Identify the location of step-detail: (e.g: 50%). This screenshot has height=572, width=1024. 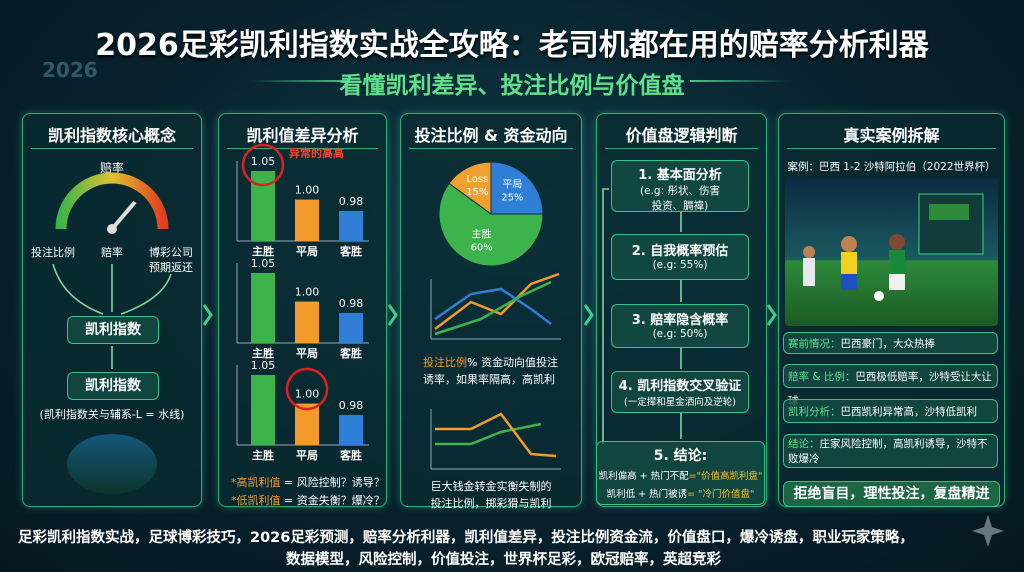
(680, 334).